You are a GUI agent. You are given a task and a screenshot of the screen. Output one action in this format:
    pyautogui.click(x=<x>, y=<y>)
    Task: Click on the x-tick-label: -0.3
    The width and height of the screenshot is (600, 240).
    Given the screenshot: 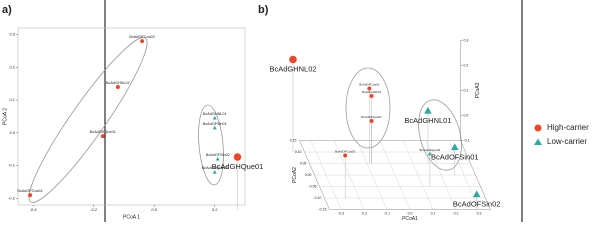 What is the action you would take?
    pyautogui.click(x=341, y=213)
    